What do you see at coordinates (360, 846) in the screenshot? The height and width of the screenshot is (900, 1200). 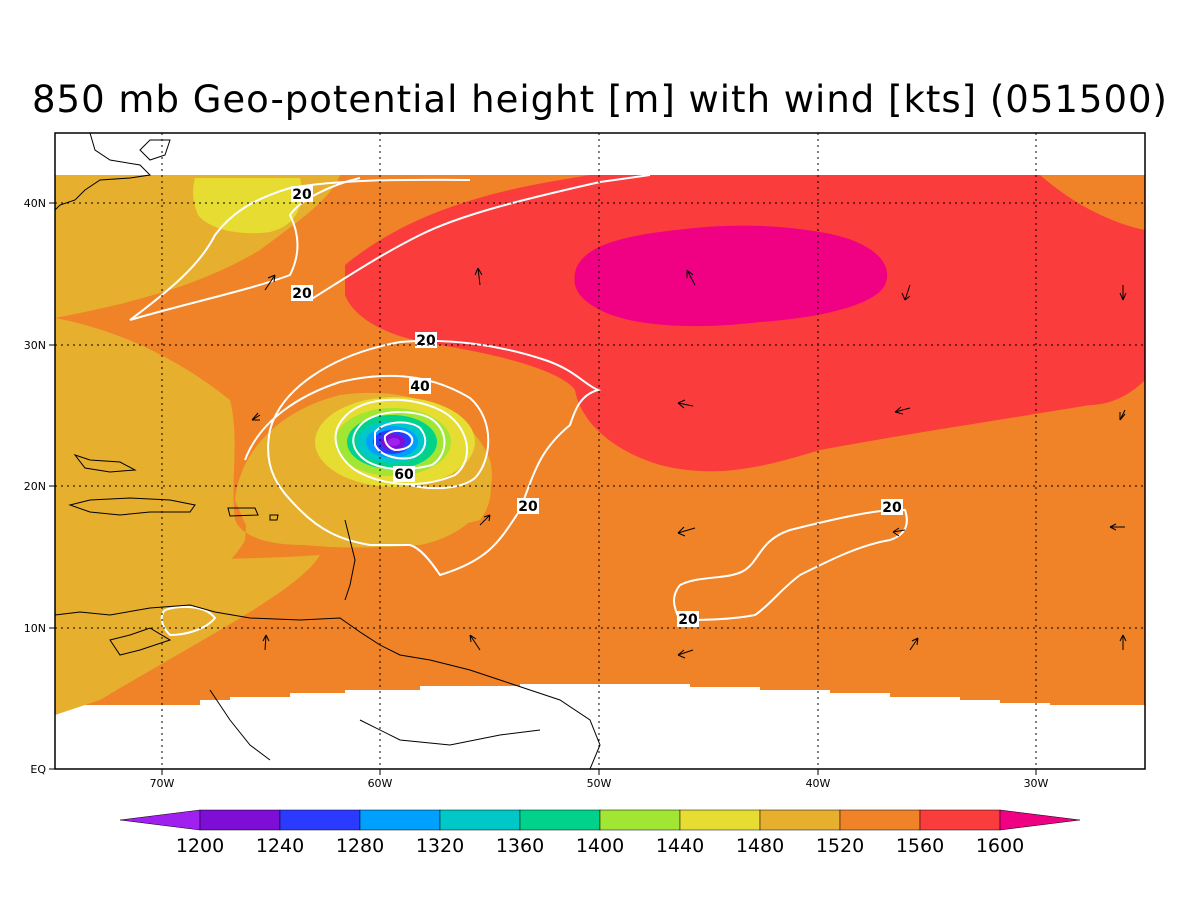 I see `colorbar-label: 1280` at bounding box center [360, 846].